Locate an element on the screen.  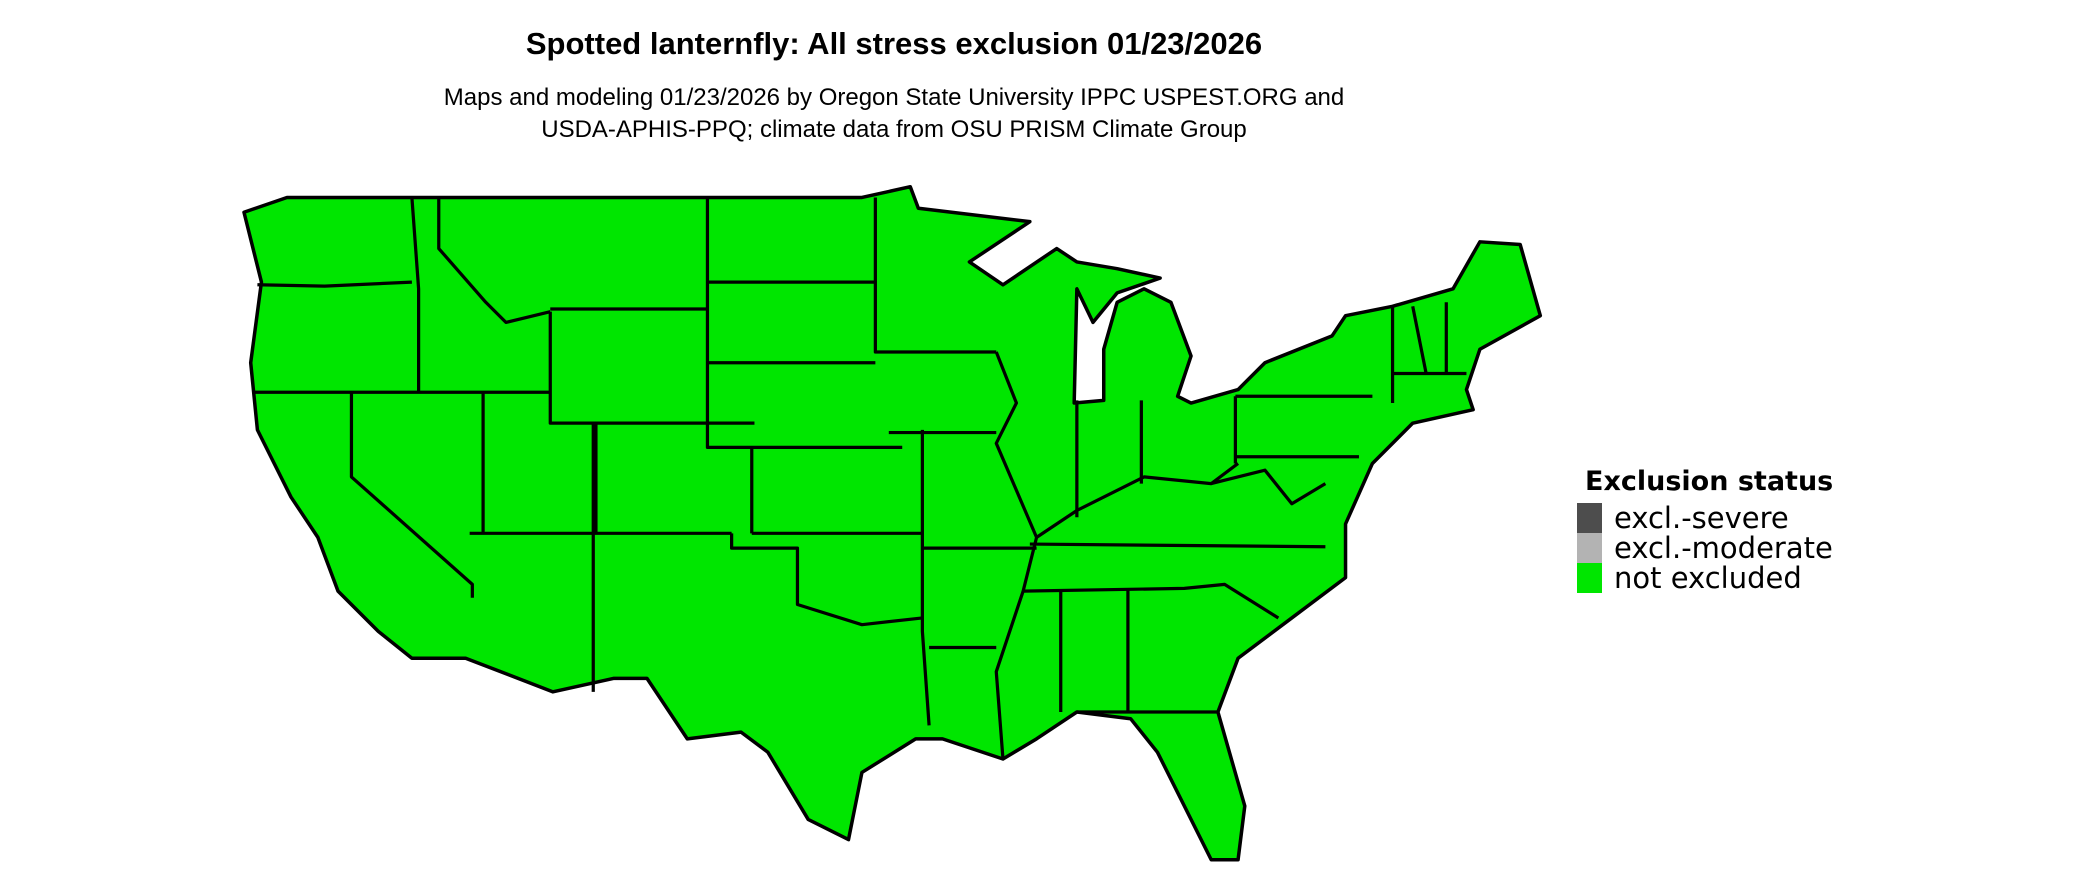
legend-item-severe: excl.-severe is located at coordinates (1705, 518).